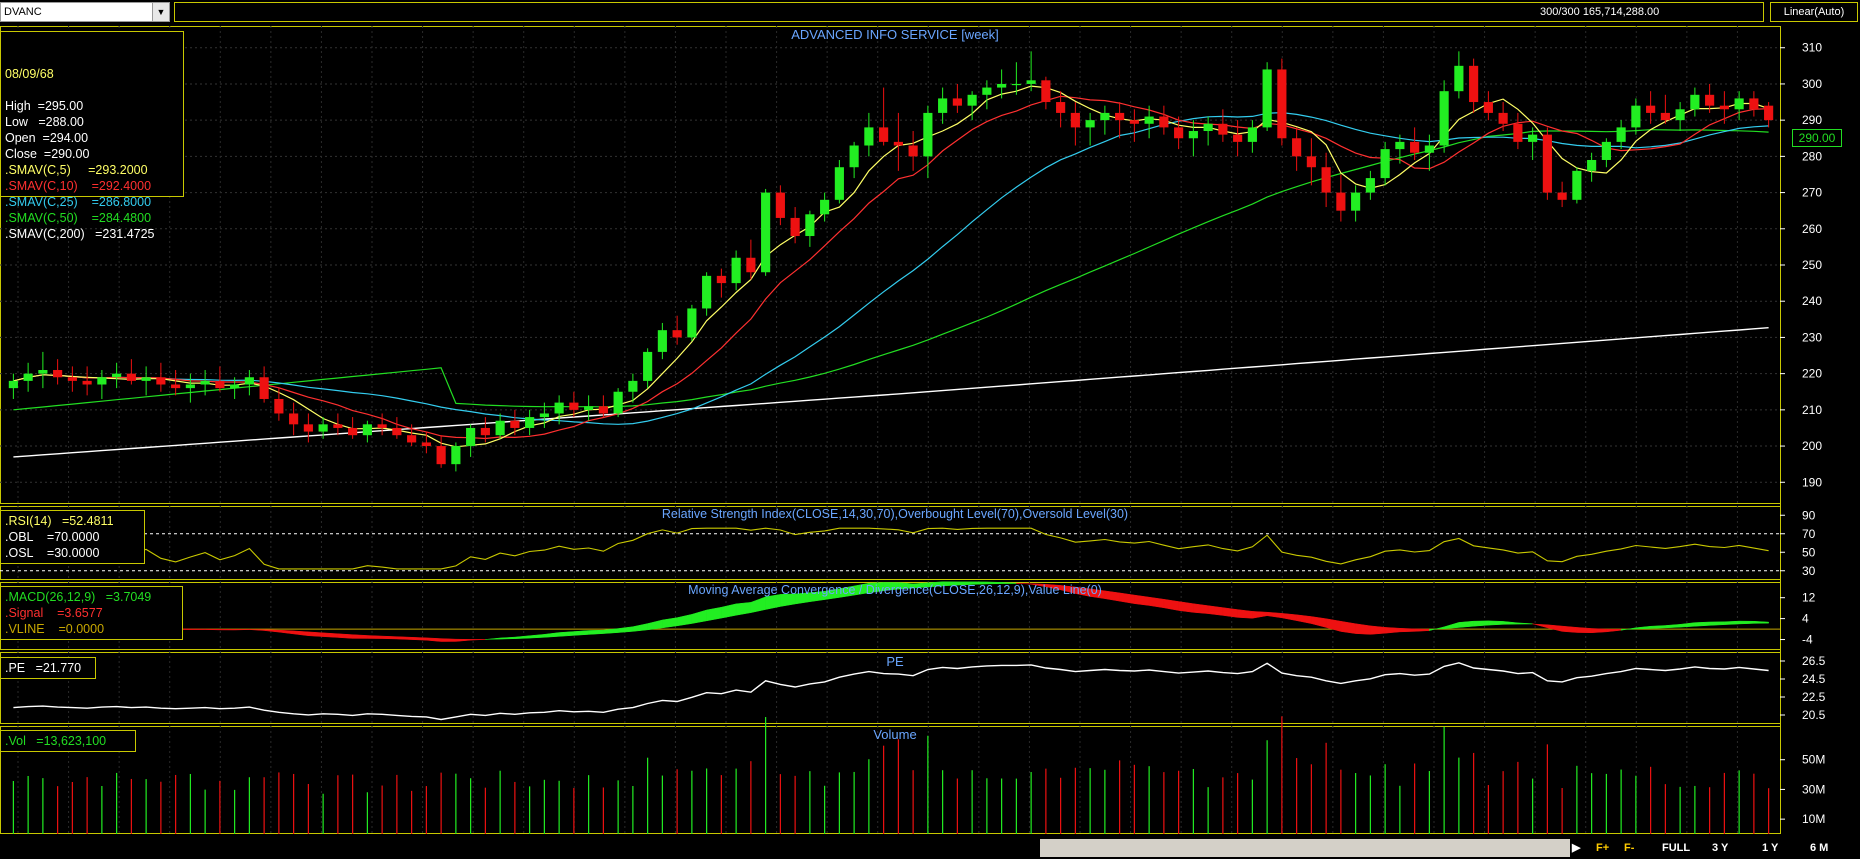 The height and width of the screenshot is (859, 1860). I want to click on range-full-button: FULL, so click(1676, 848).